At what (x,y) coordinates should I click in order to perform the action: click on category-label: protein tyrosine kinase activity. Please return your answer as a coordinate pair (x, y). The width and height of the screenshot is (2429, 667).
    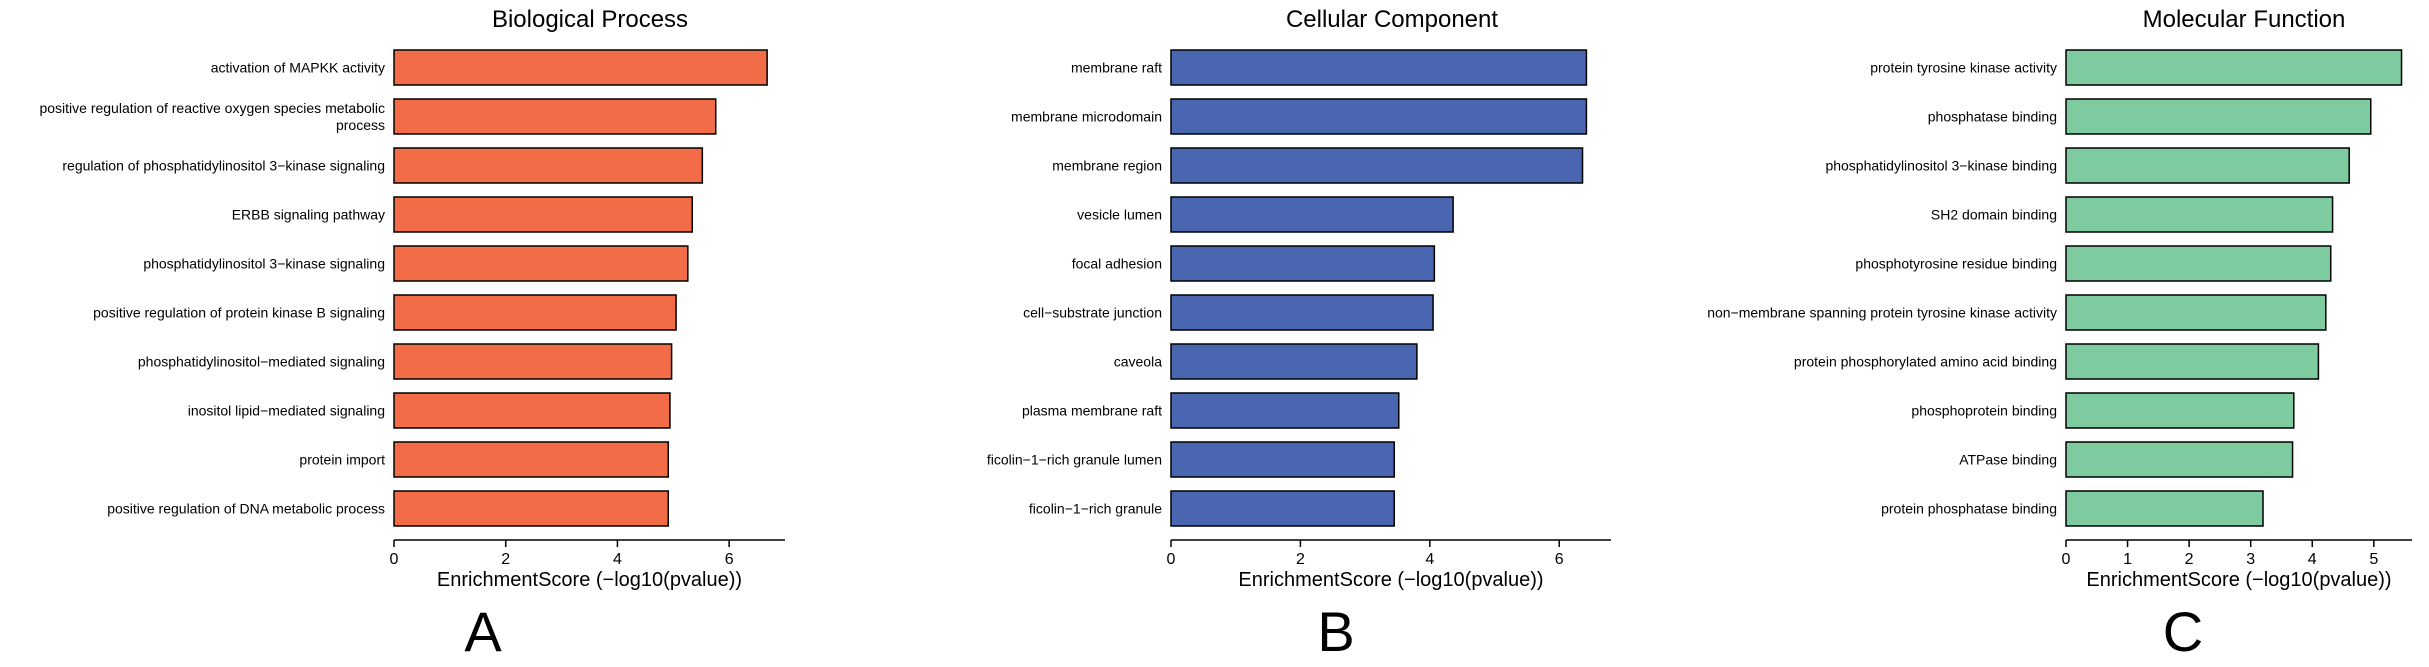
    Looking at the image, I should click on (1963, 68).